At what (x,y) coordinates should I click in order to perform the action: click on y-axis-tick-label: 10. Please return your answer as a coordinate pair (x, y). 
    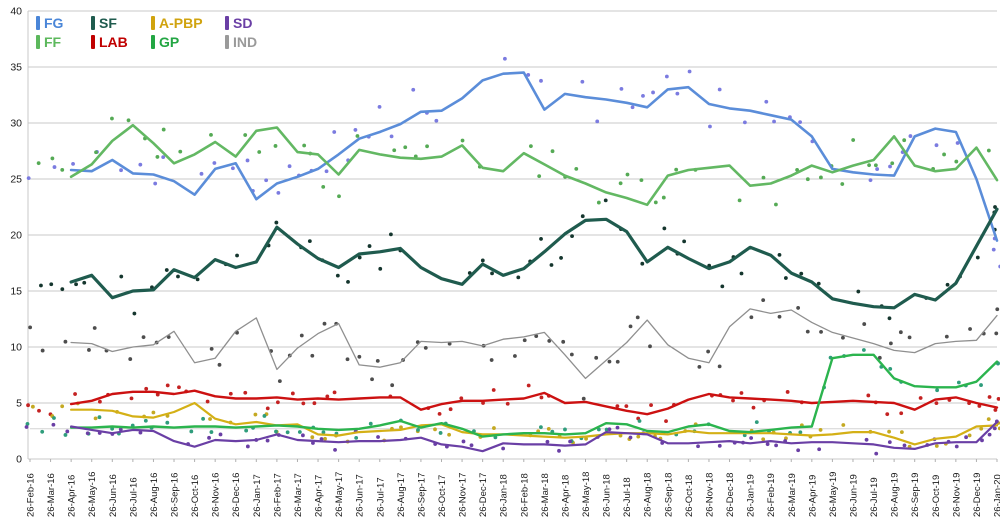
    Looking at the image, I should click on (16, 348).